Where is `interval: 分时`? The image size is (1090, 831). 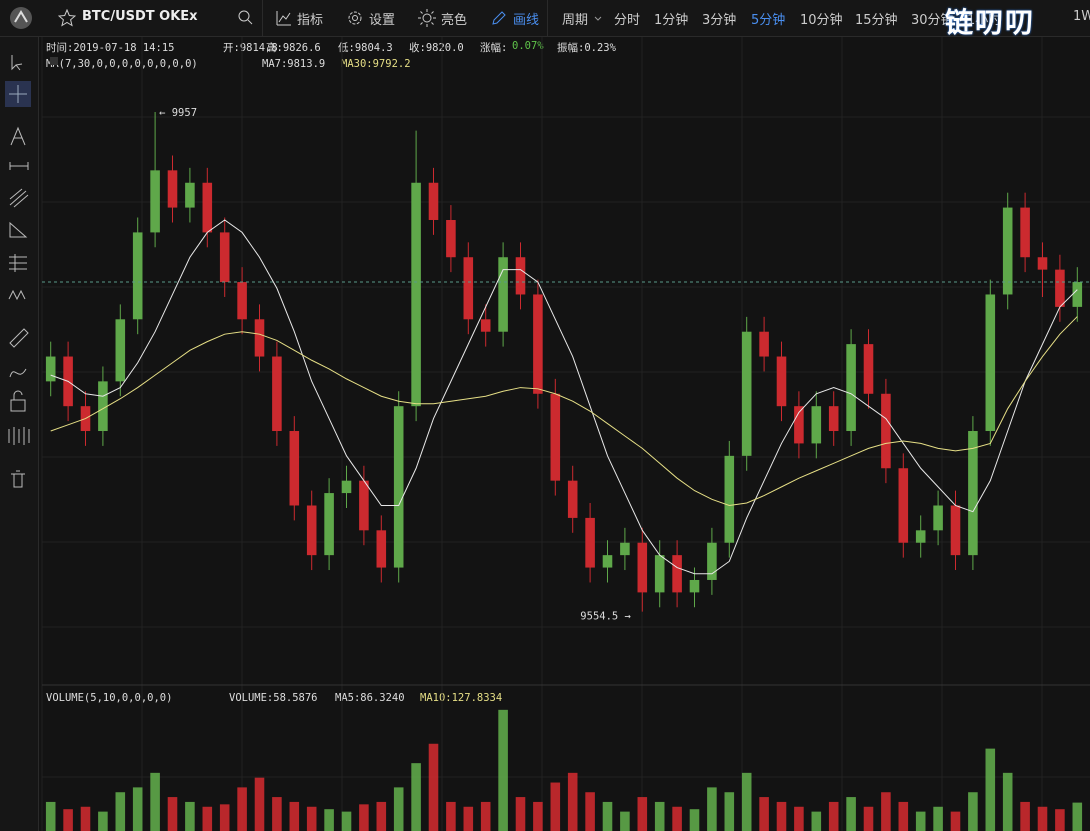
interval: 分时 is located at coordinates (627, 20).